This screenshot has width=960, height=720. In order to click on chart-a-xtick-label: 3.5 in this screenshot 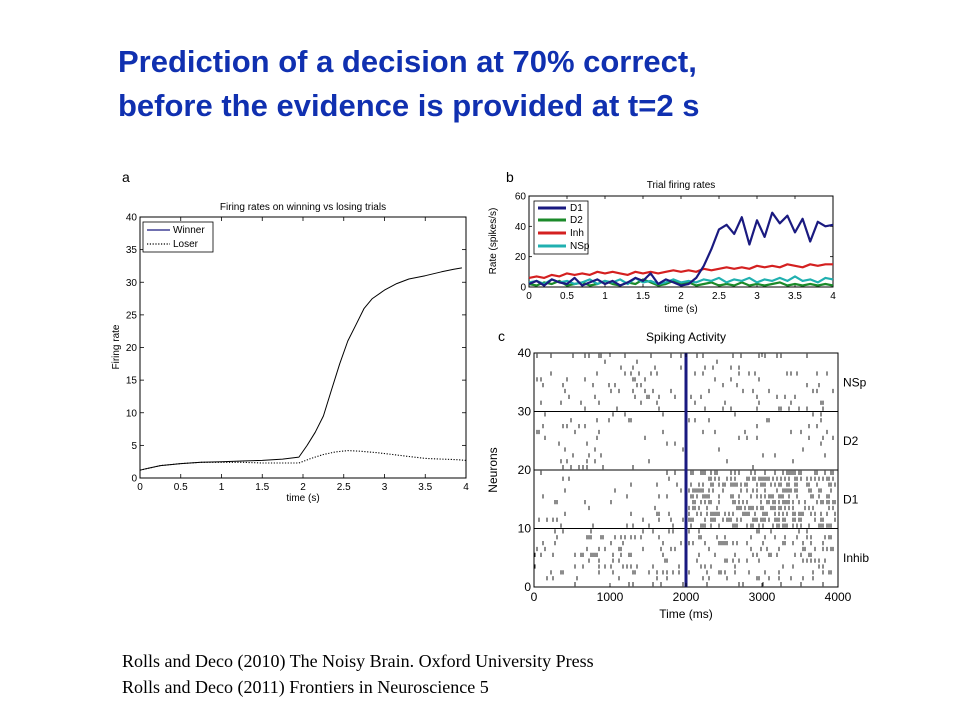, I will do `click(425, 487)`.